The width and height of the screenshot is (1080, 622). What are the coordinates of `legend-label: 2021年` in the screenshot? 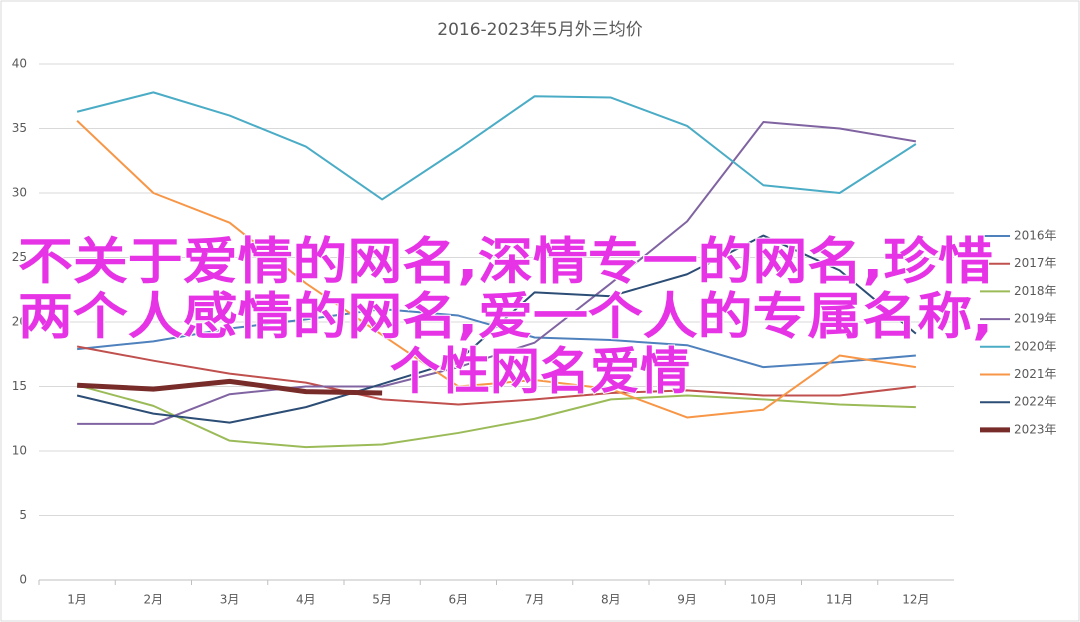 It's located at (1035, 374).